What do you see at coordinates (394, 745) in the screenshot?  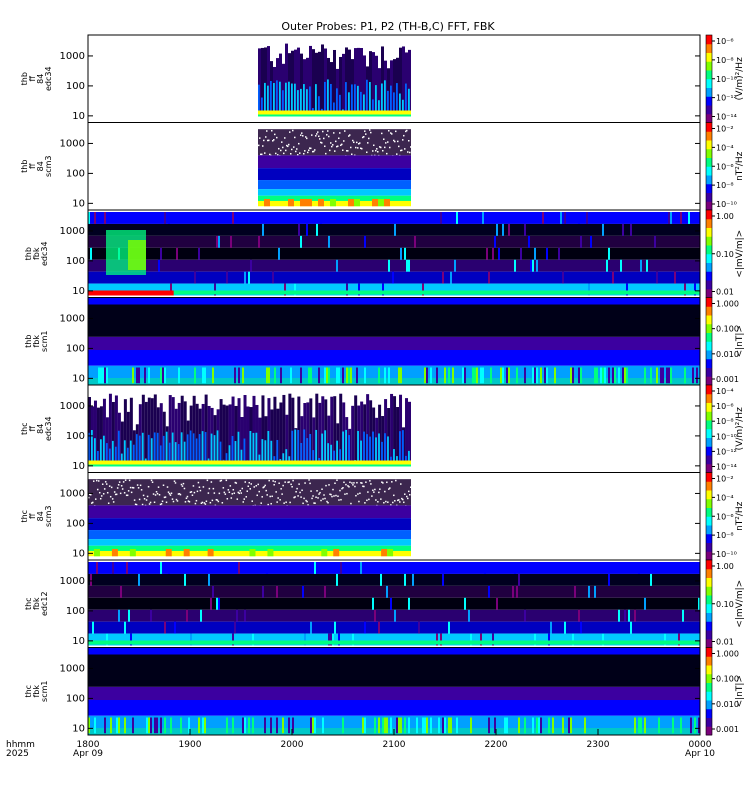 I see `x-tick-label: 2100` at bounding box center [394, 745].